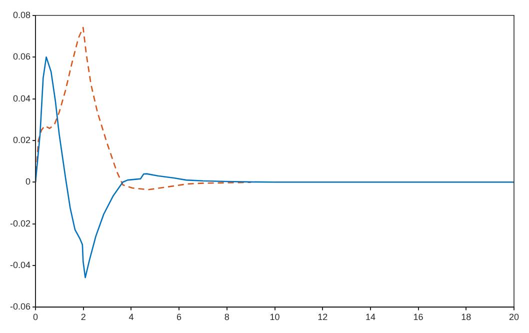 Image resolution: width=529 pixels, height=333 pixels. What do you see at coordinates (20, 223) in the screenshot?
I see `y-tick-label: -0.02` at bounding box center [20, 223].